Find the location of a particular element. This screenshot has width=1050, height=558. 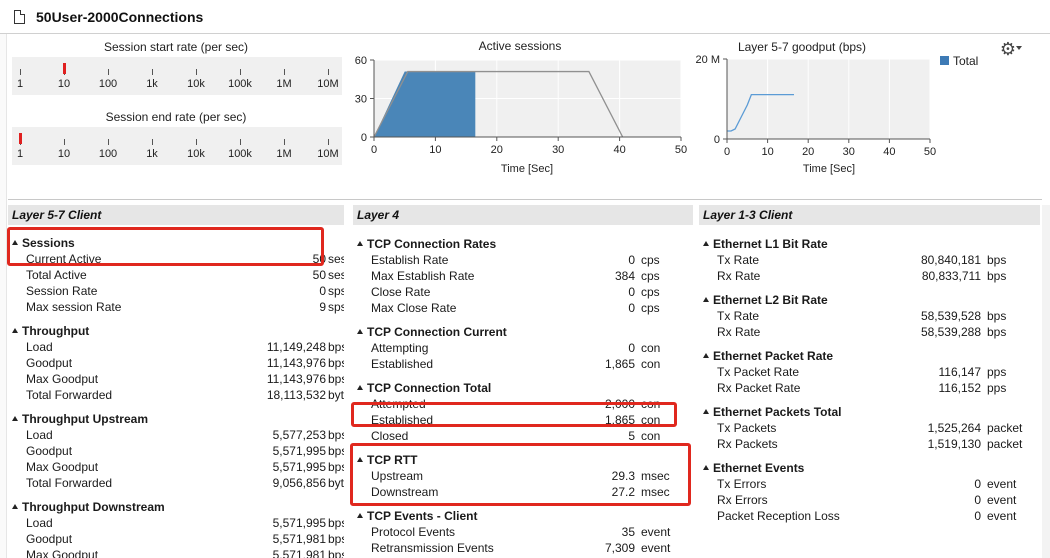

highlight-current-active is located at coordinates (165, 246).